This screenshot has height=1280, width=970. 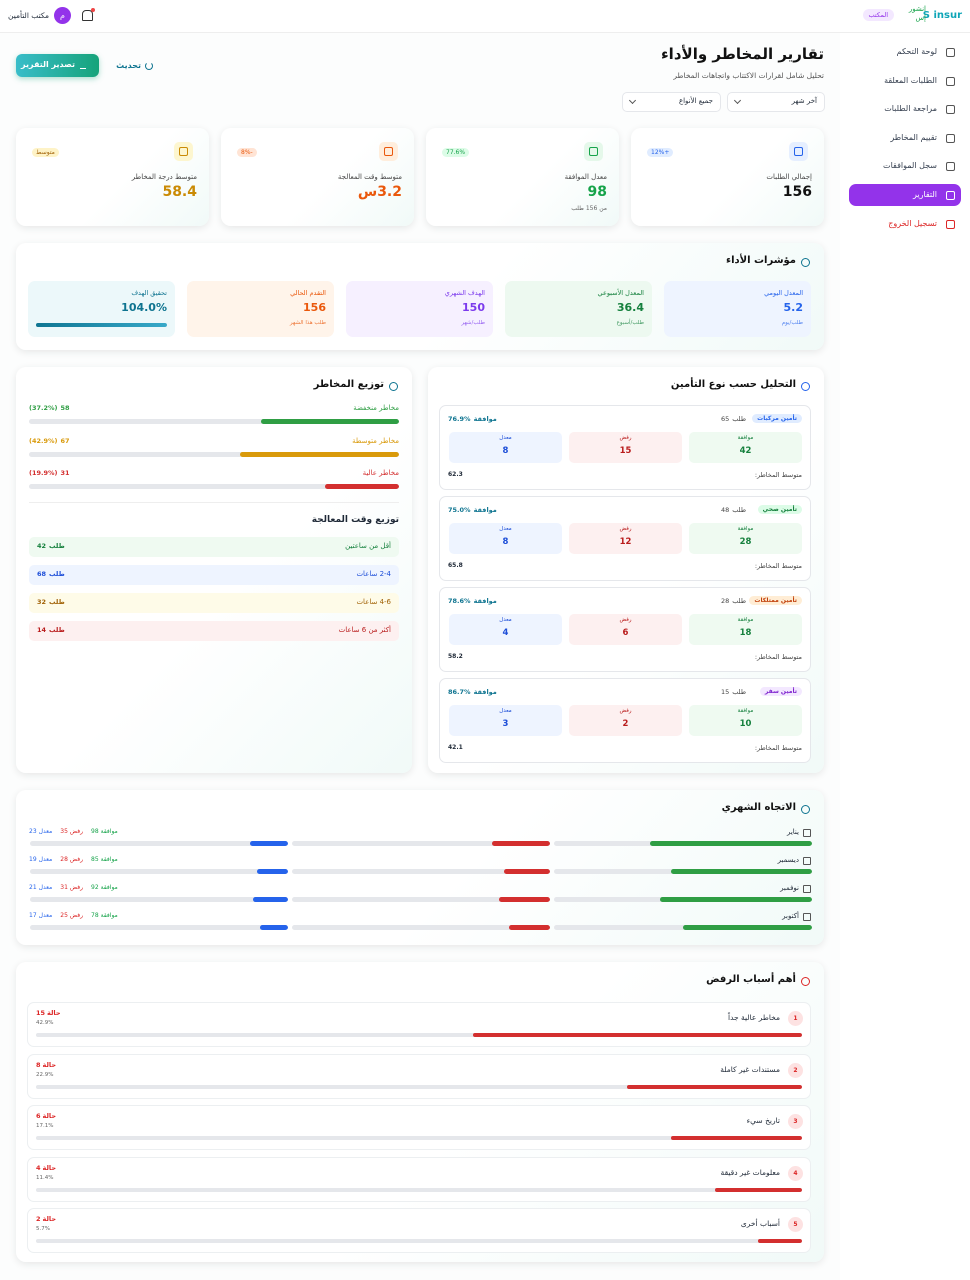 What do you see at coordinates (57, 630) in the screenshot?
I see `unit: طلب` at bounding box center [57, 630].